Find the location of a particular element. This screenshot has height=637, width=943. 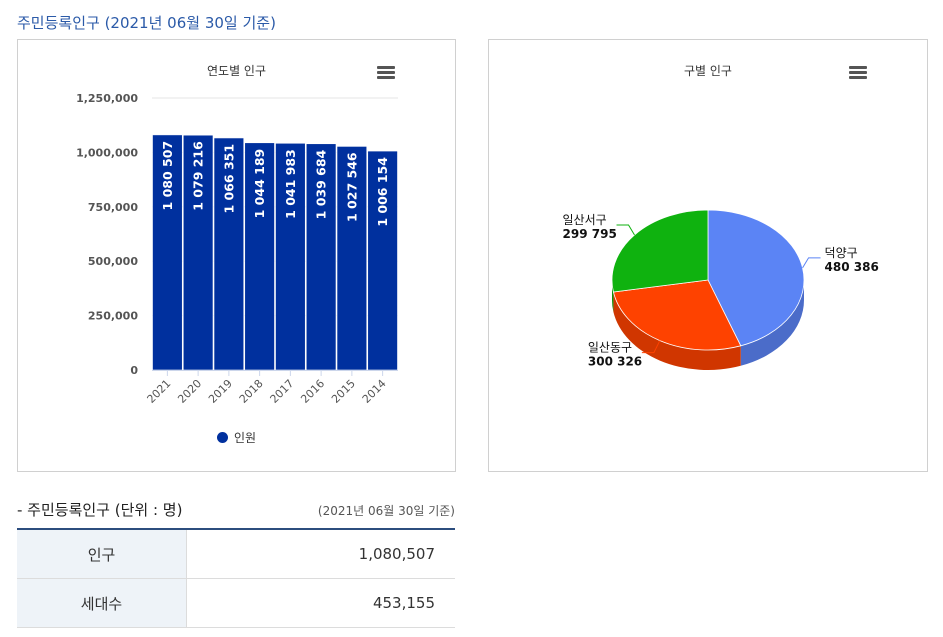

y-tick-label: 750,000 is located at coordinates (113, 207).